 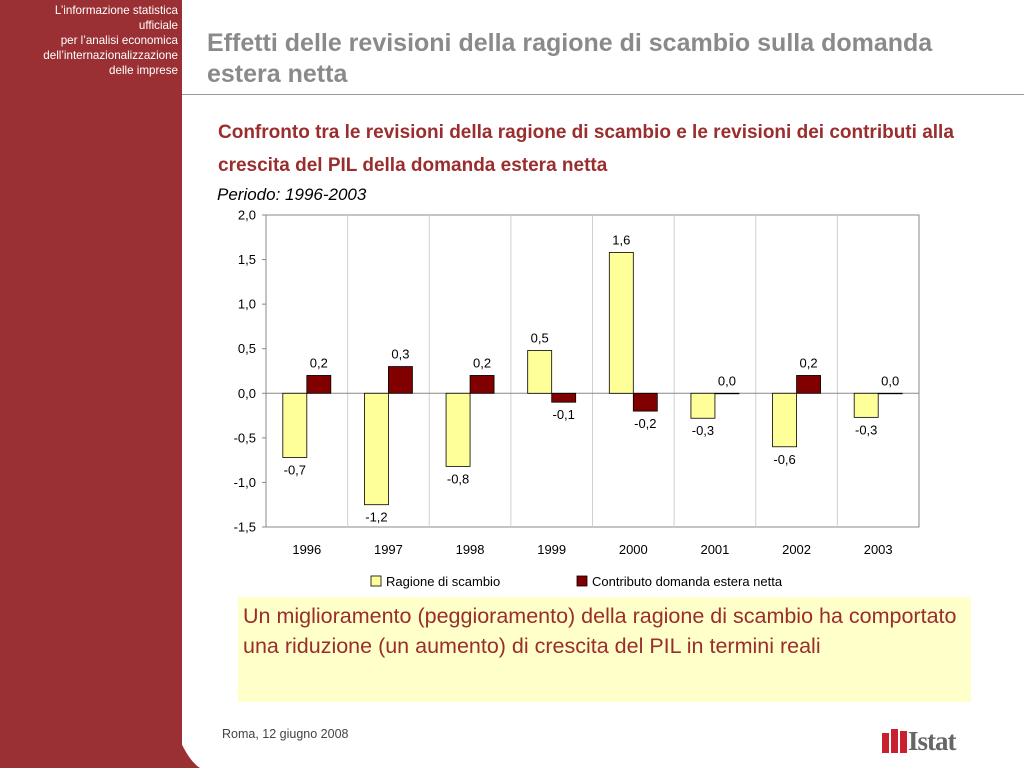 I want to click on x-tick-label: 1996, so click(x=306, y=549).